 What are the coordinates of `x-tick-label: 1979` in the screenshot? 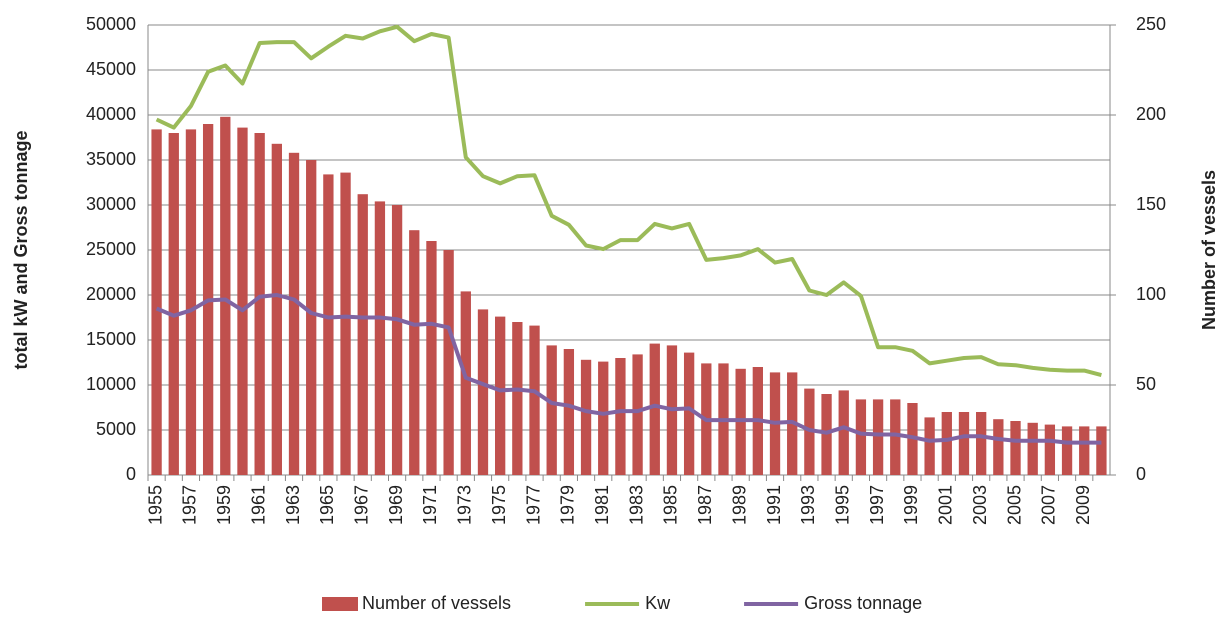 It's located at (568, 505).